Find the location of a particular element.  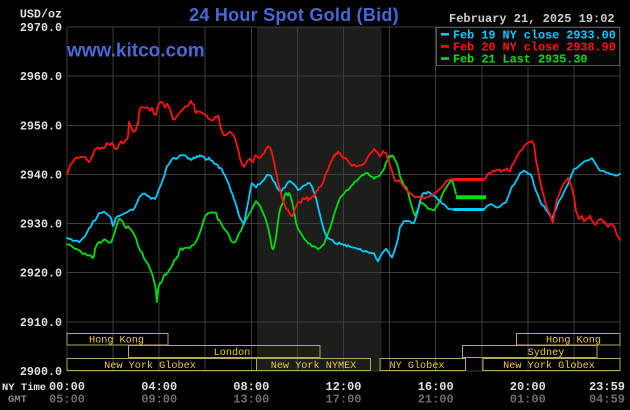

svg-text: 13:00 is located at coordinates (251, 400).